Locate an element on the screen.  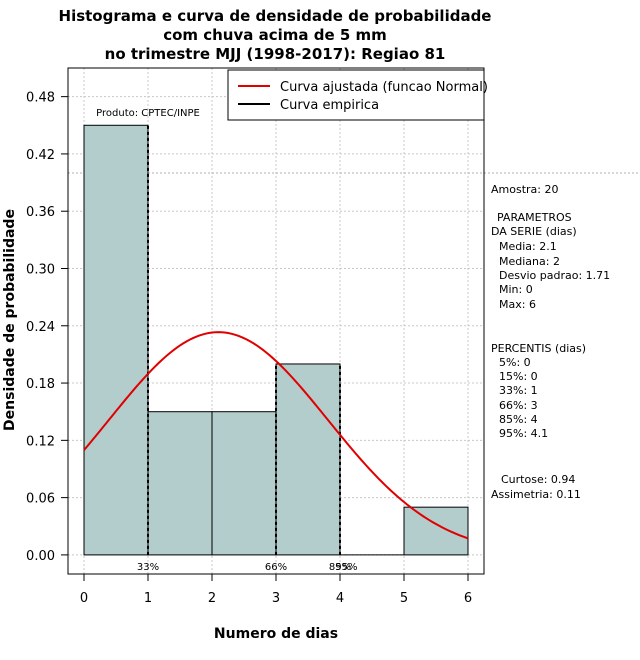
percentile-label-2: 85% is located at coordinates (340, 567).